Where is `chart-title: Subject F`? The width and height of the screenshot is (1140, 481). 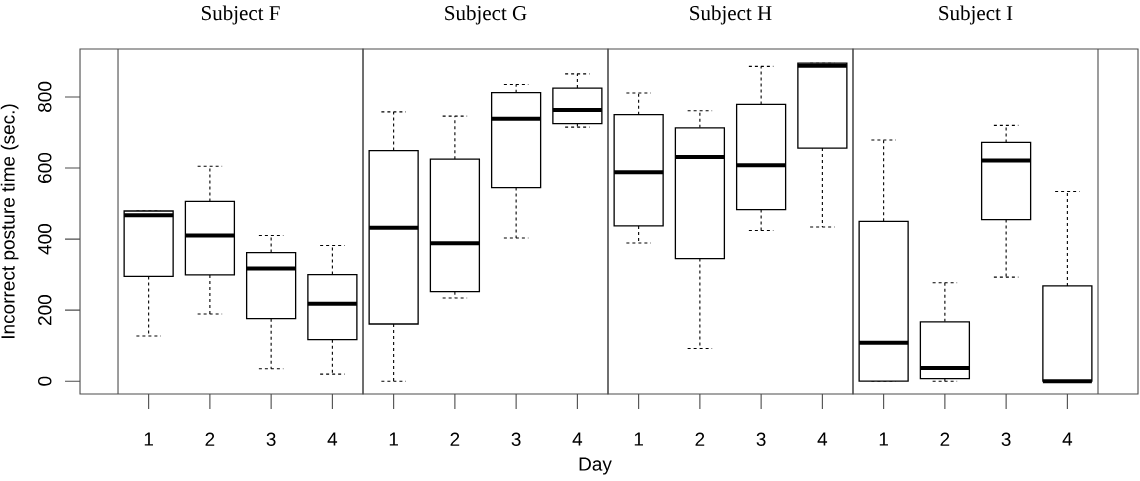
chart-title: Subject F is located at coordinates (240, 15).